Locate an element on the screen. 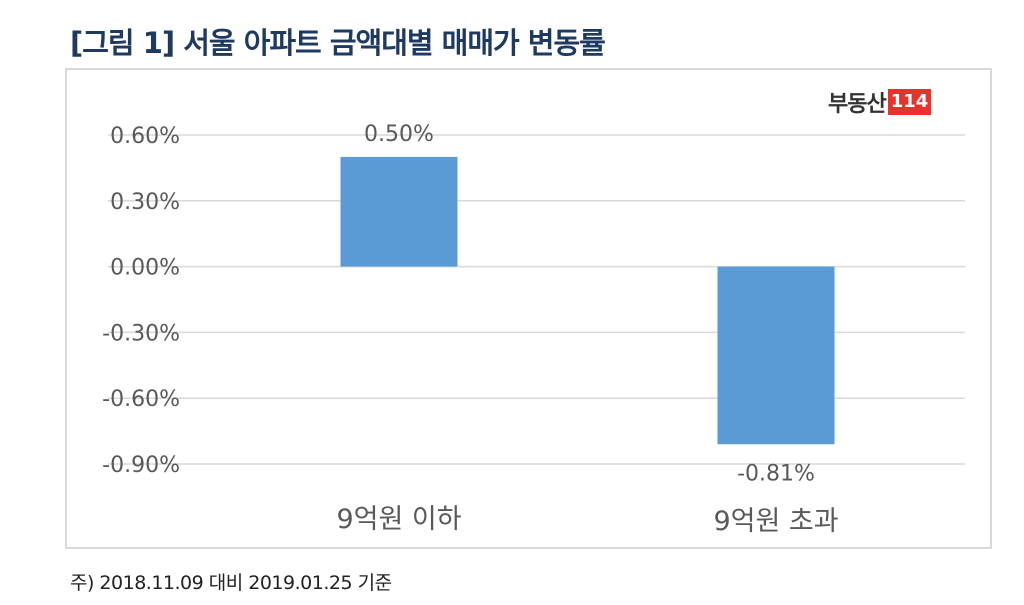  y-tick-label: -0.90% is located at coordinates (141, 465).